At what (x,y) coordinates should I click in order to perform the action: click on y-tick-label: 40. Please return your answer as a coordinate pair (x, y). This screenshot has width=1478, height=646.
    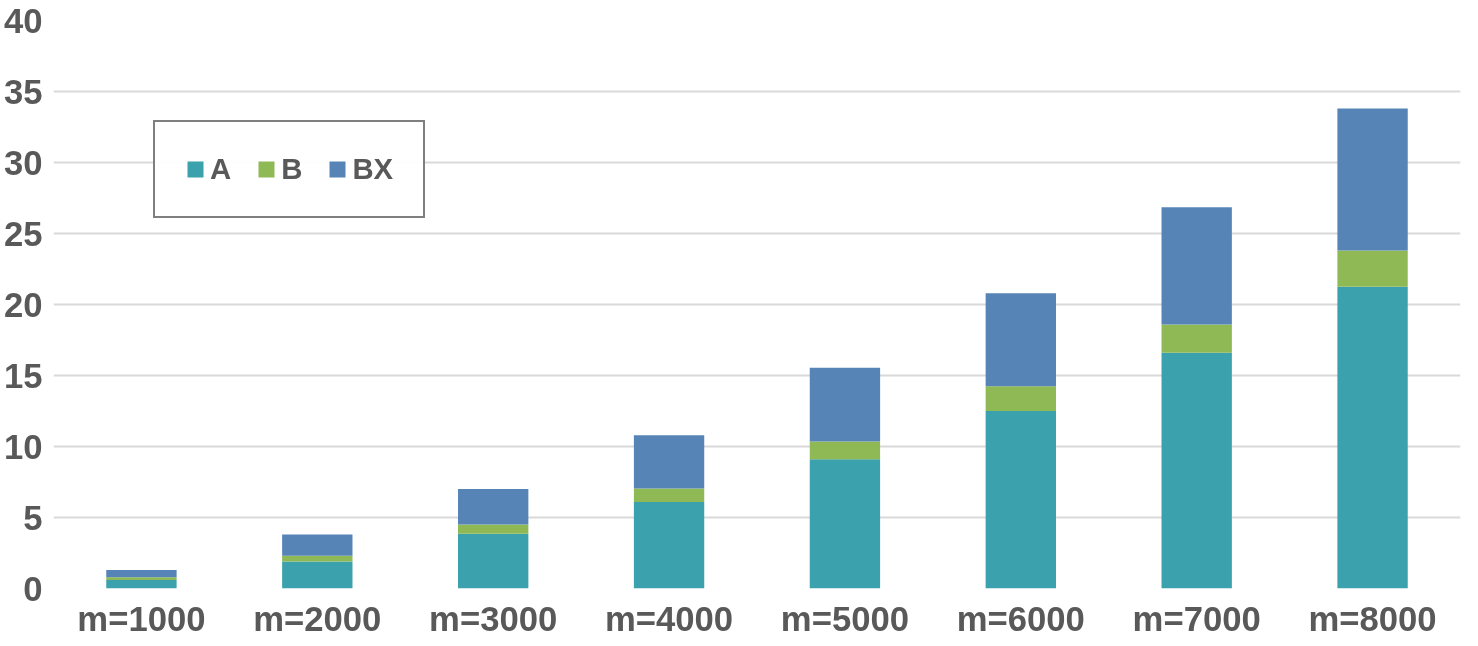
    Looking at the image, I should click on (23, 20).